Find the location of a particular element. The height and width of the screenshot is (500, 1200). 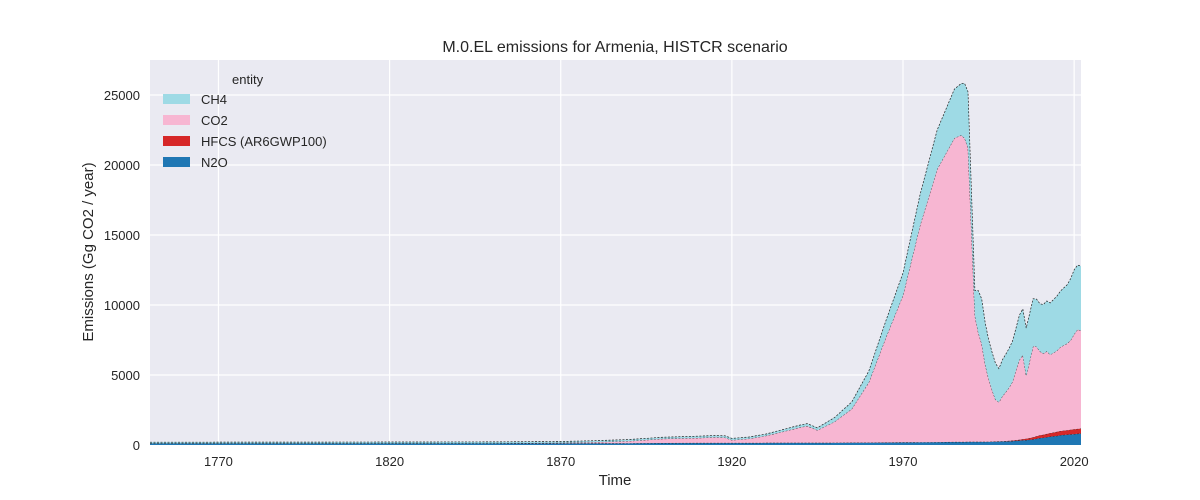

y-tick-label: 20000 is located at coordinates (122, 165).